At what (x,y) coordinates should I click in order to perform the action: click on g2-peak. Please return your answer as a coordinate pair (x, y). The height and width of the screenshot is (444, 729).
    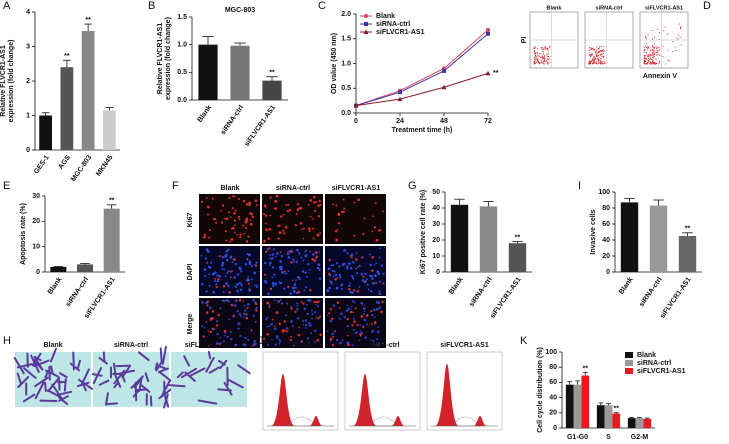
    Looking at the image, I should click on (316, 421).